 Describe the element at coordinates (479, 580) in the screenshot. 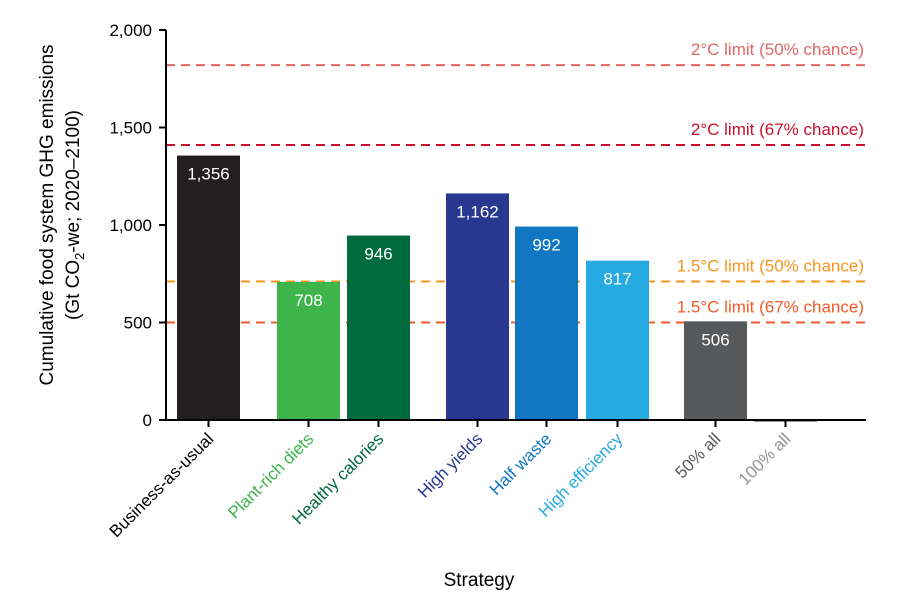

I see `x-axis-title: Strategy` at that location.